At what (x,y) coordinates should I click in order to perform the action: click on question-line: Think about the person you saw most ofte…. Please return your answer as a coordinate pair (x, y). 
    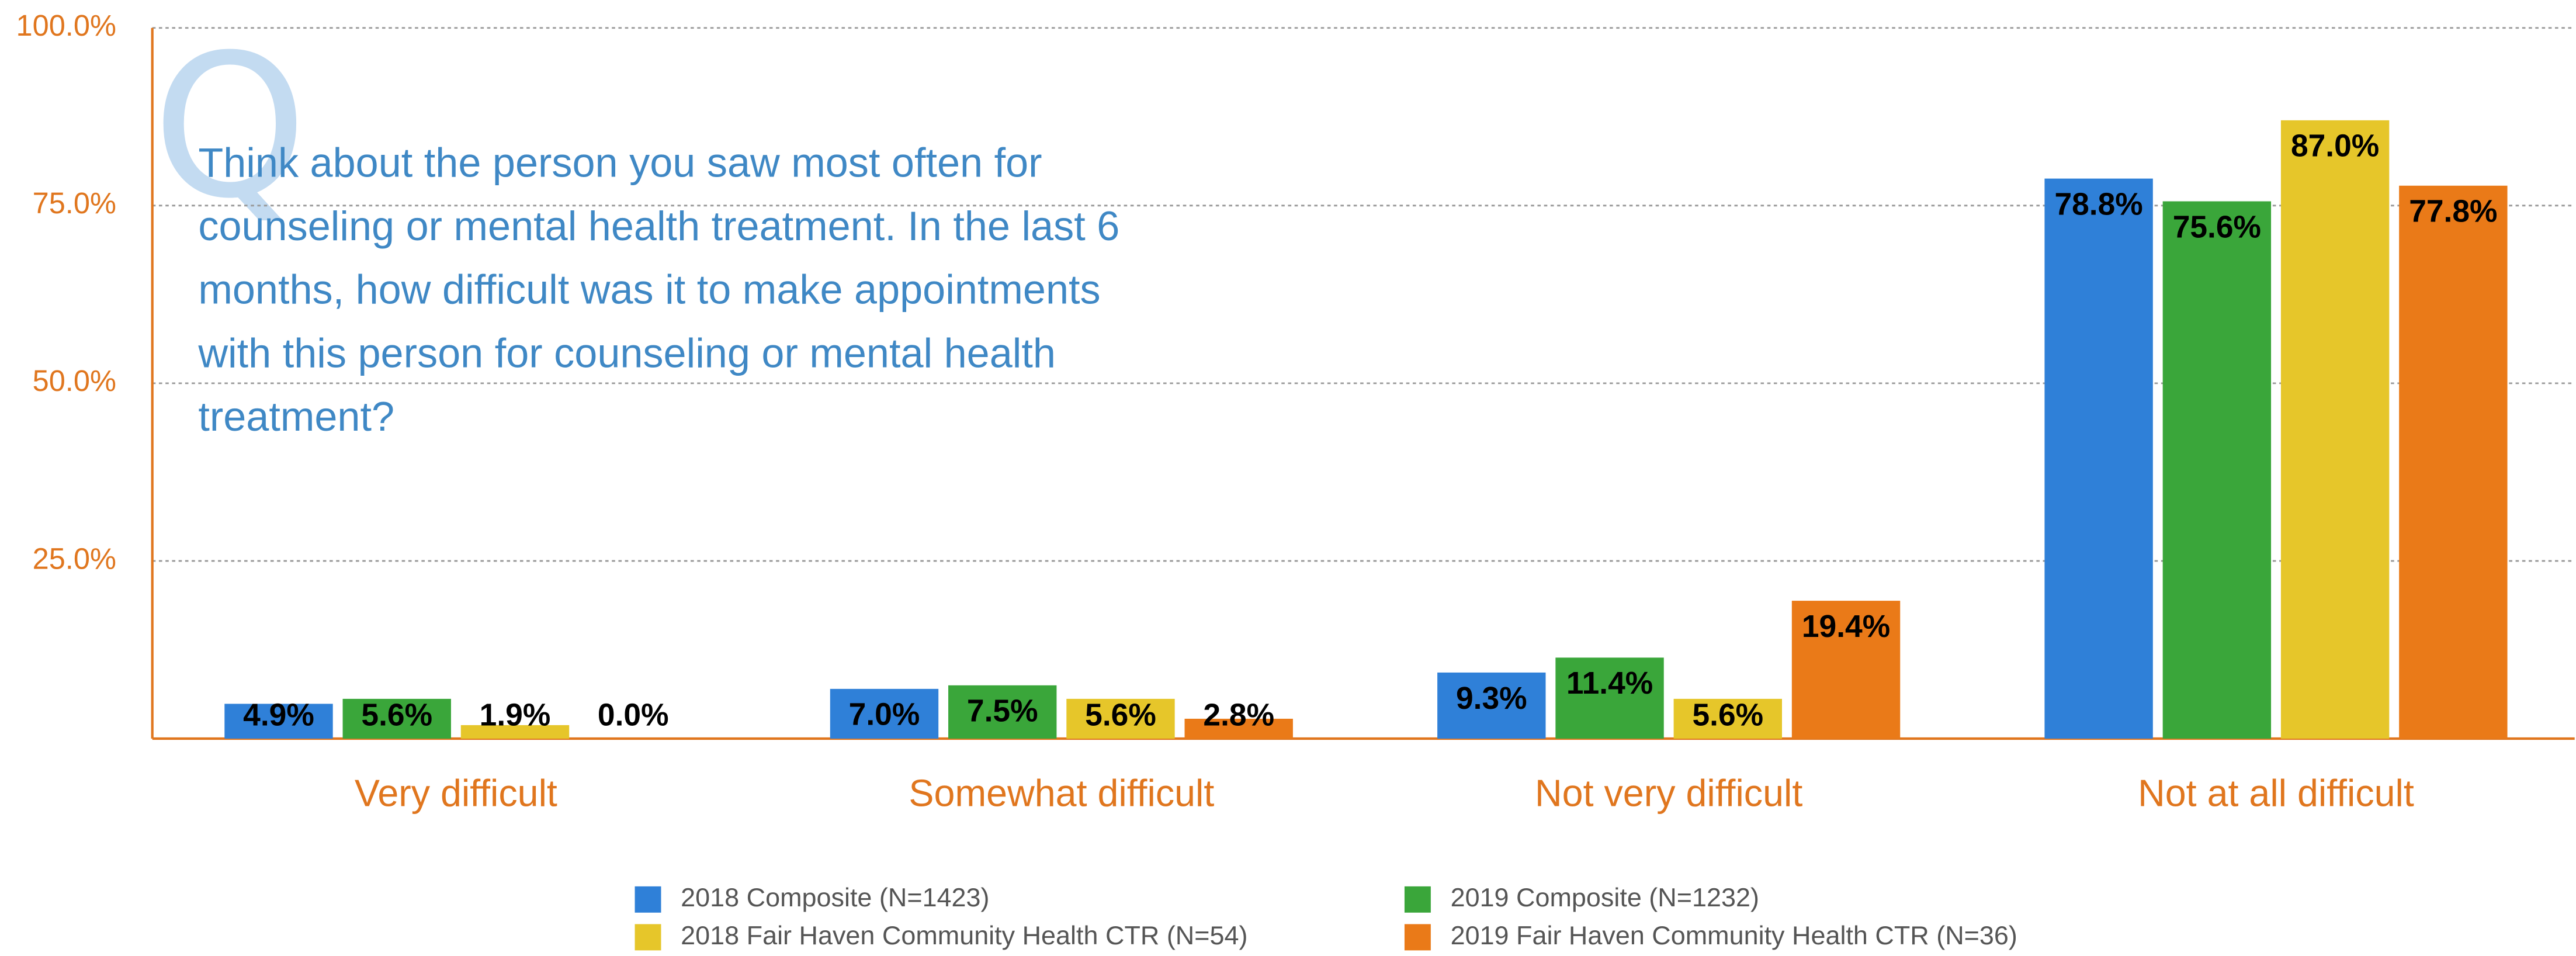
    Looking at the image, I should click on (620, 162).